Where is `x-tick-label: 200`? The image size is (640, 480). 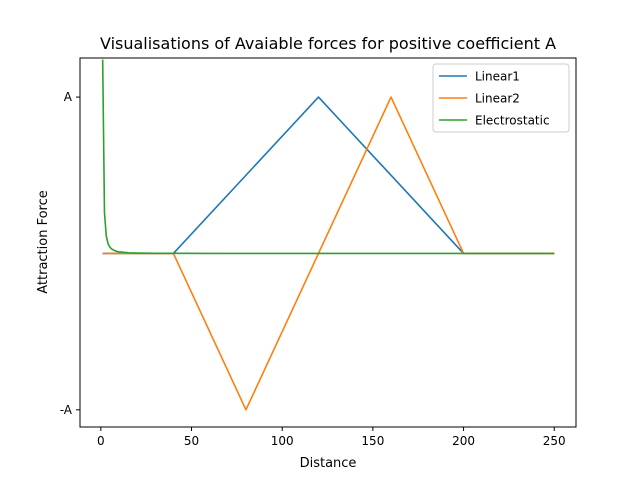 x-tick-label: 200 is located at coordinates (463, 441).